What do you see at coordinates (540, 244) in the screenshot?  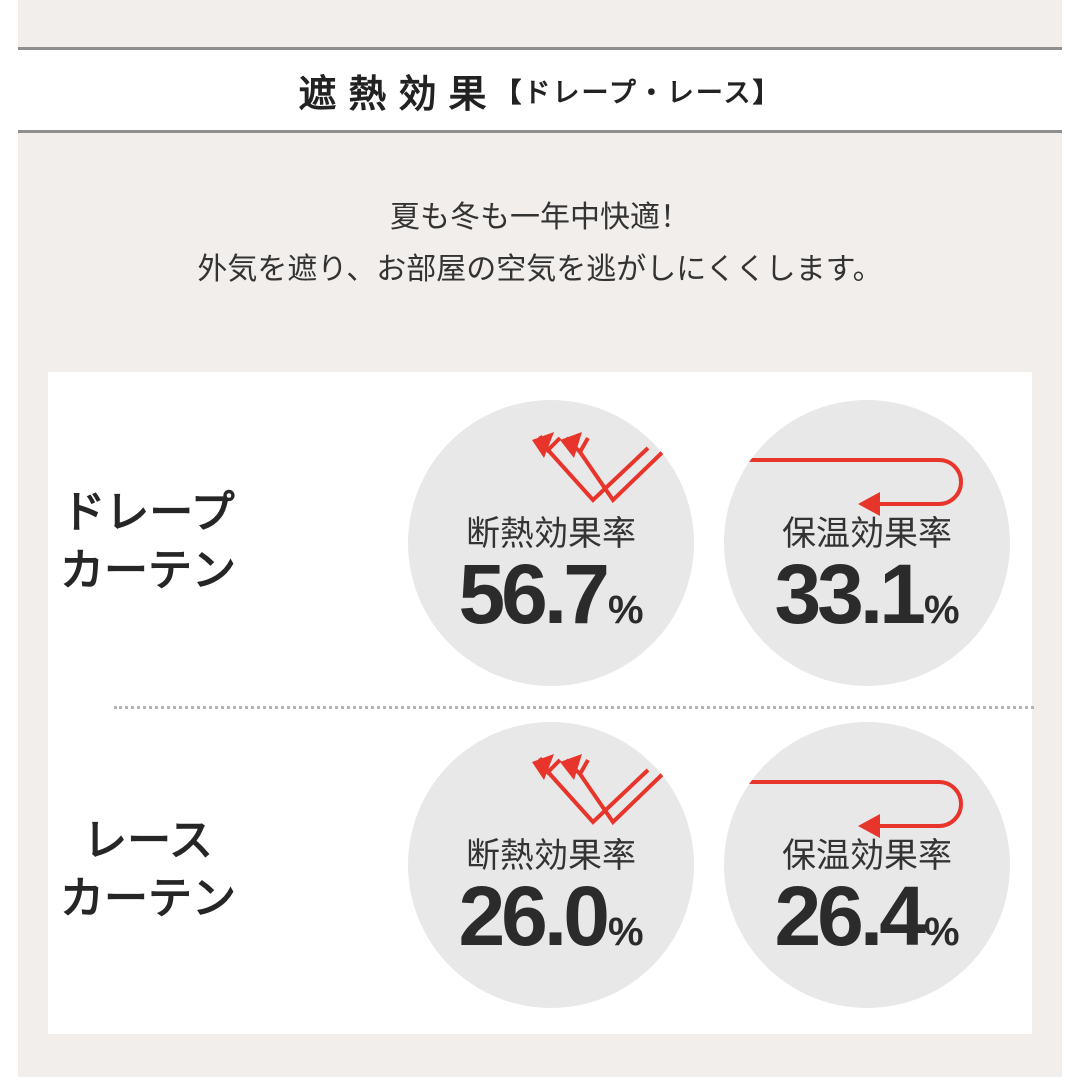 I see `intro-text: 夏も冬も一年中快適！ 外気を遮り、お部屋の空気を逃がしにくくします。` at bounding box center [540, 244].